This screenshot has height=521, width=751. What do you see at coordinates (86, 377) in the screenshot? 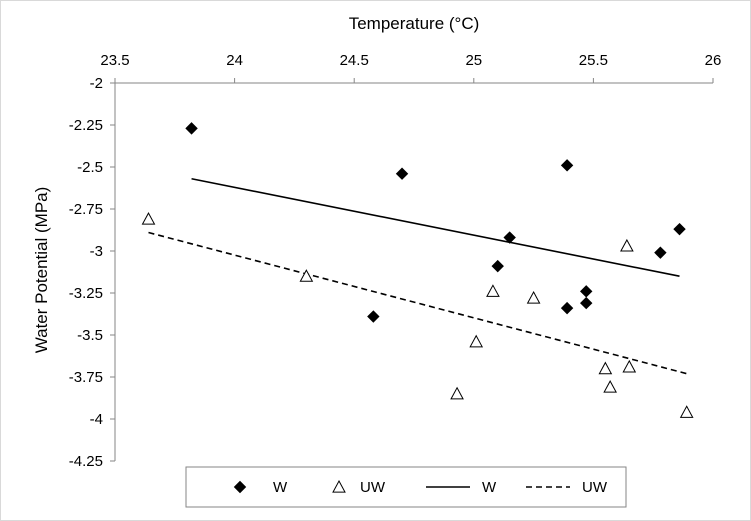
I see `y-tick-label: -3.75` at bounding box center [86, 377].